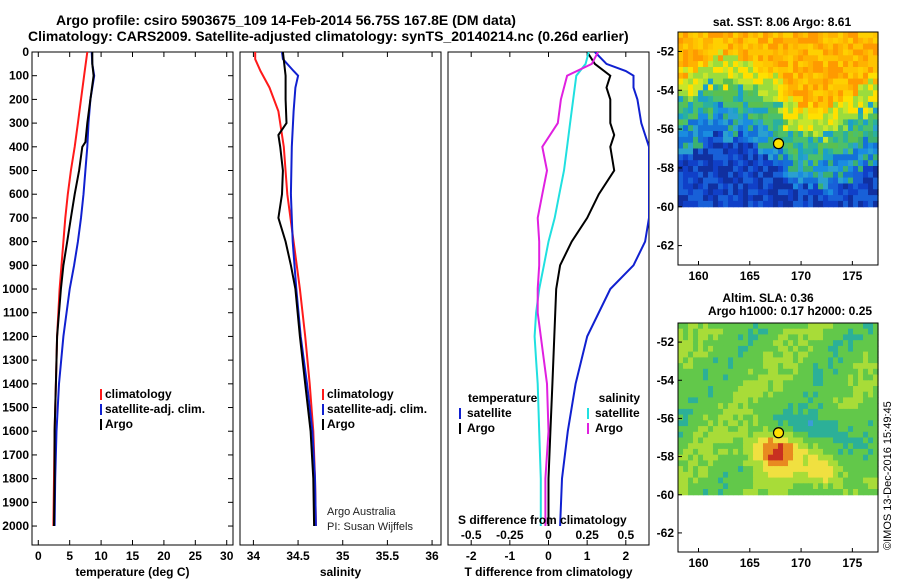 The width and height of the screenshot is (900, 580). I want to click on difference-legend-label-salinity: satellite, so click(617, 413).